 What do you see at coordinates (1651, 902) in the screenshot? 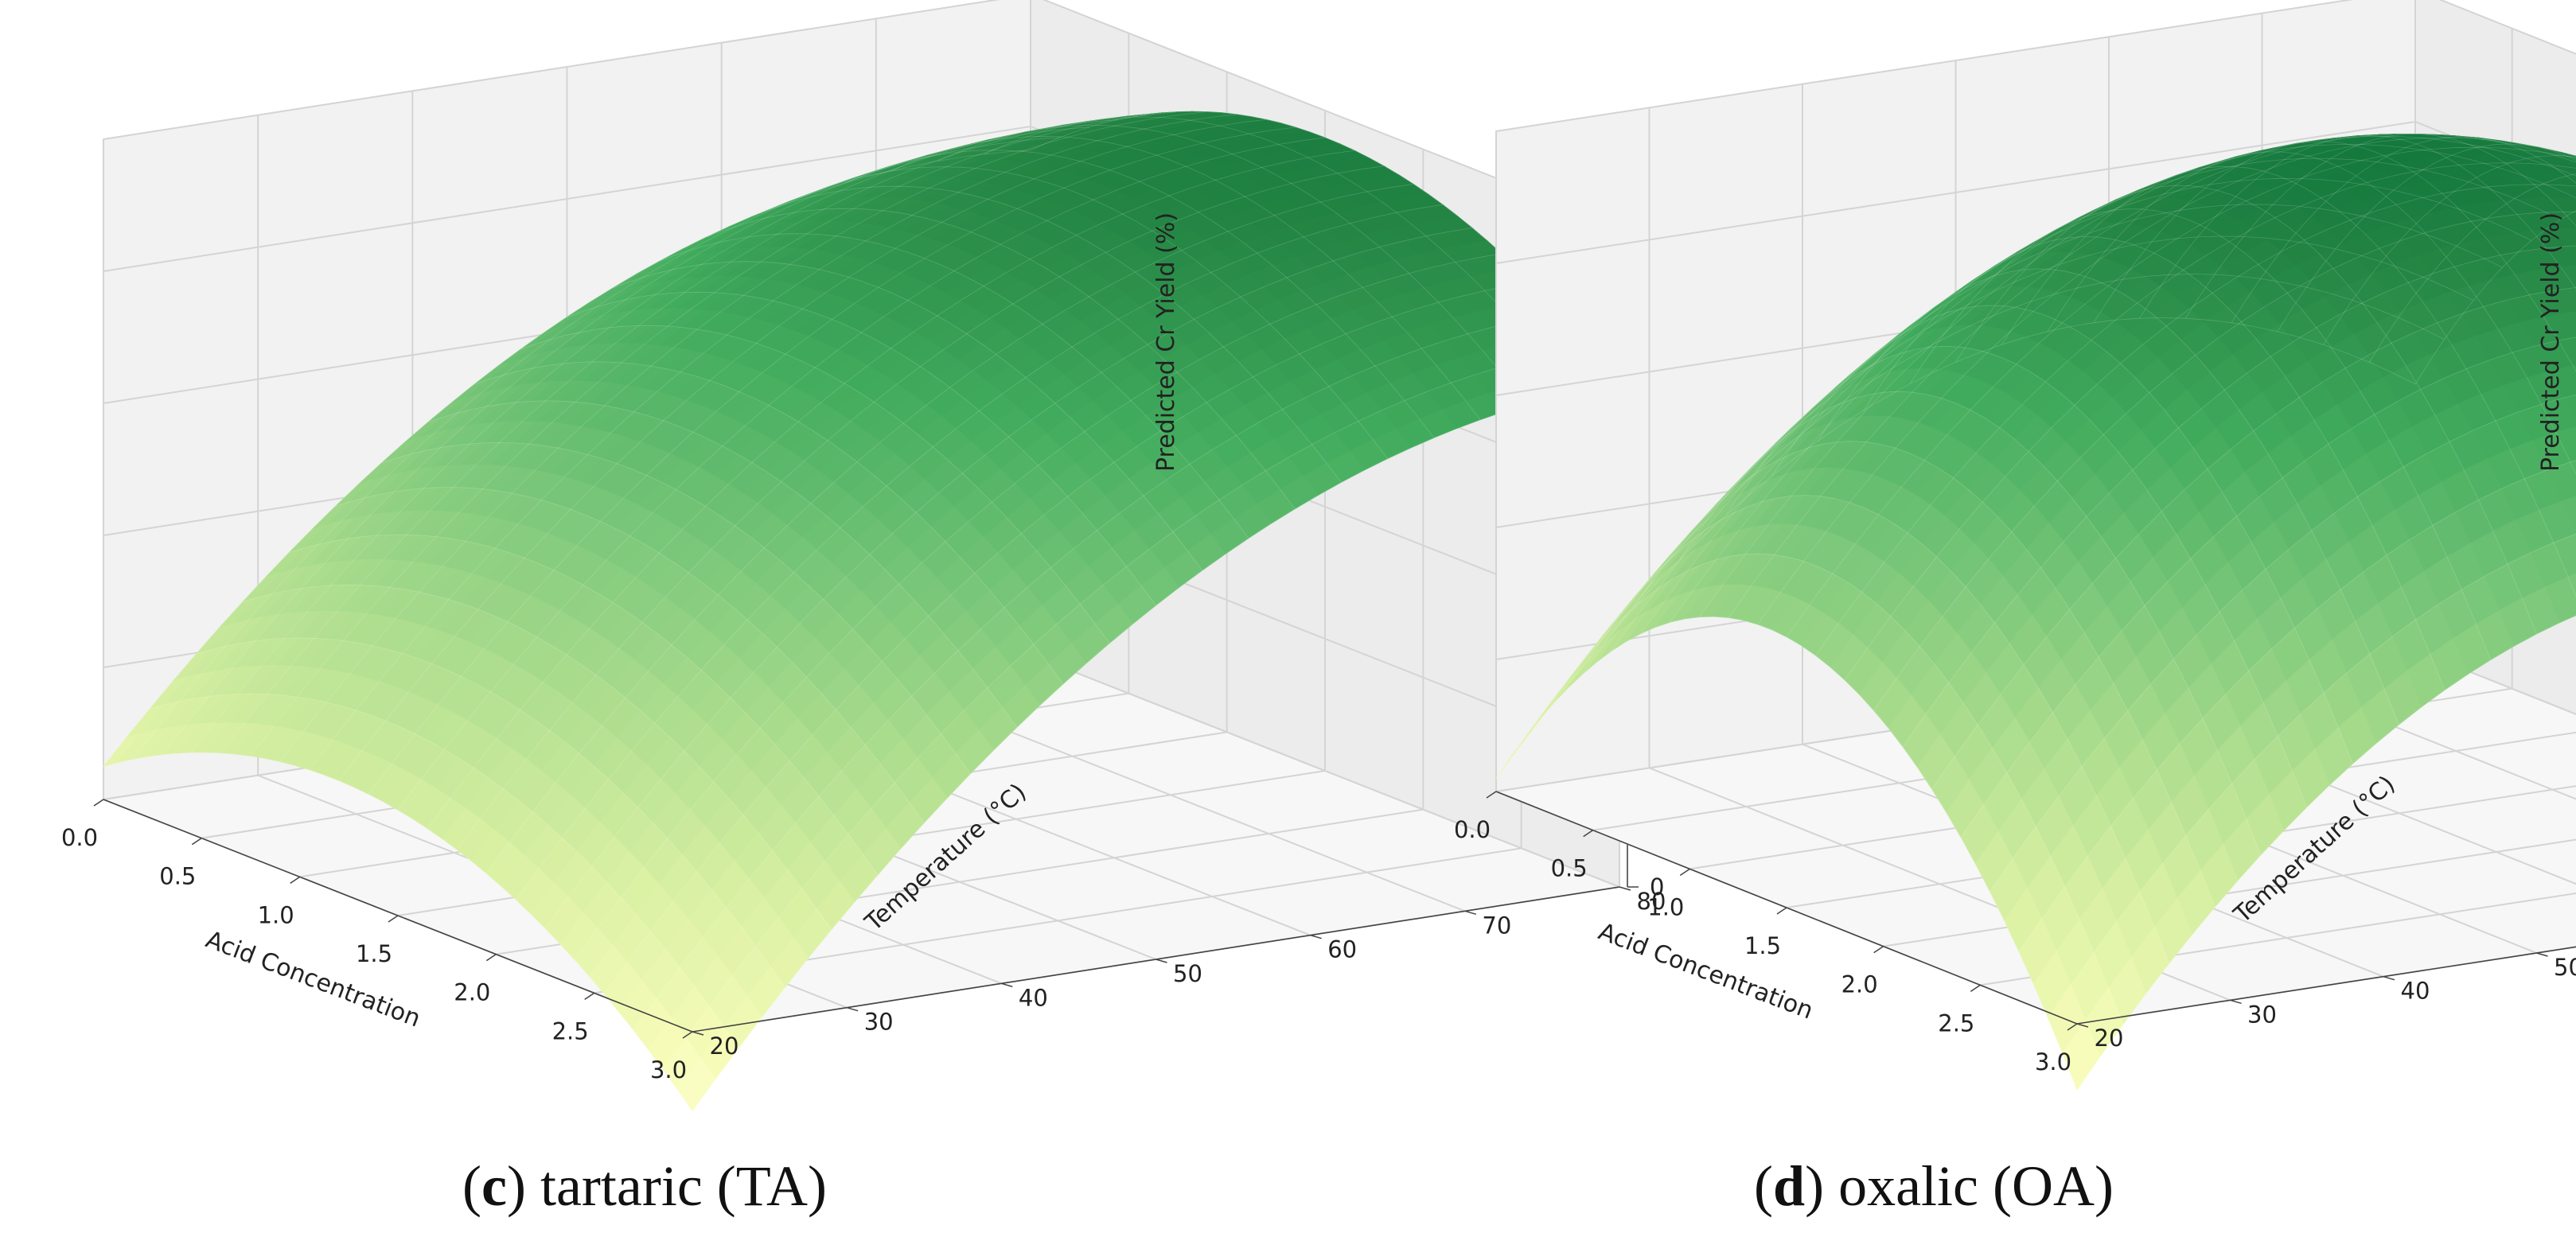
I see `y-tick-label: 80` at bounding box center [1651, 902].